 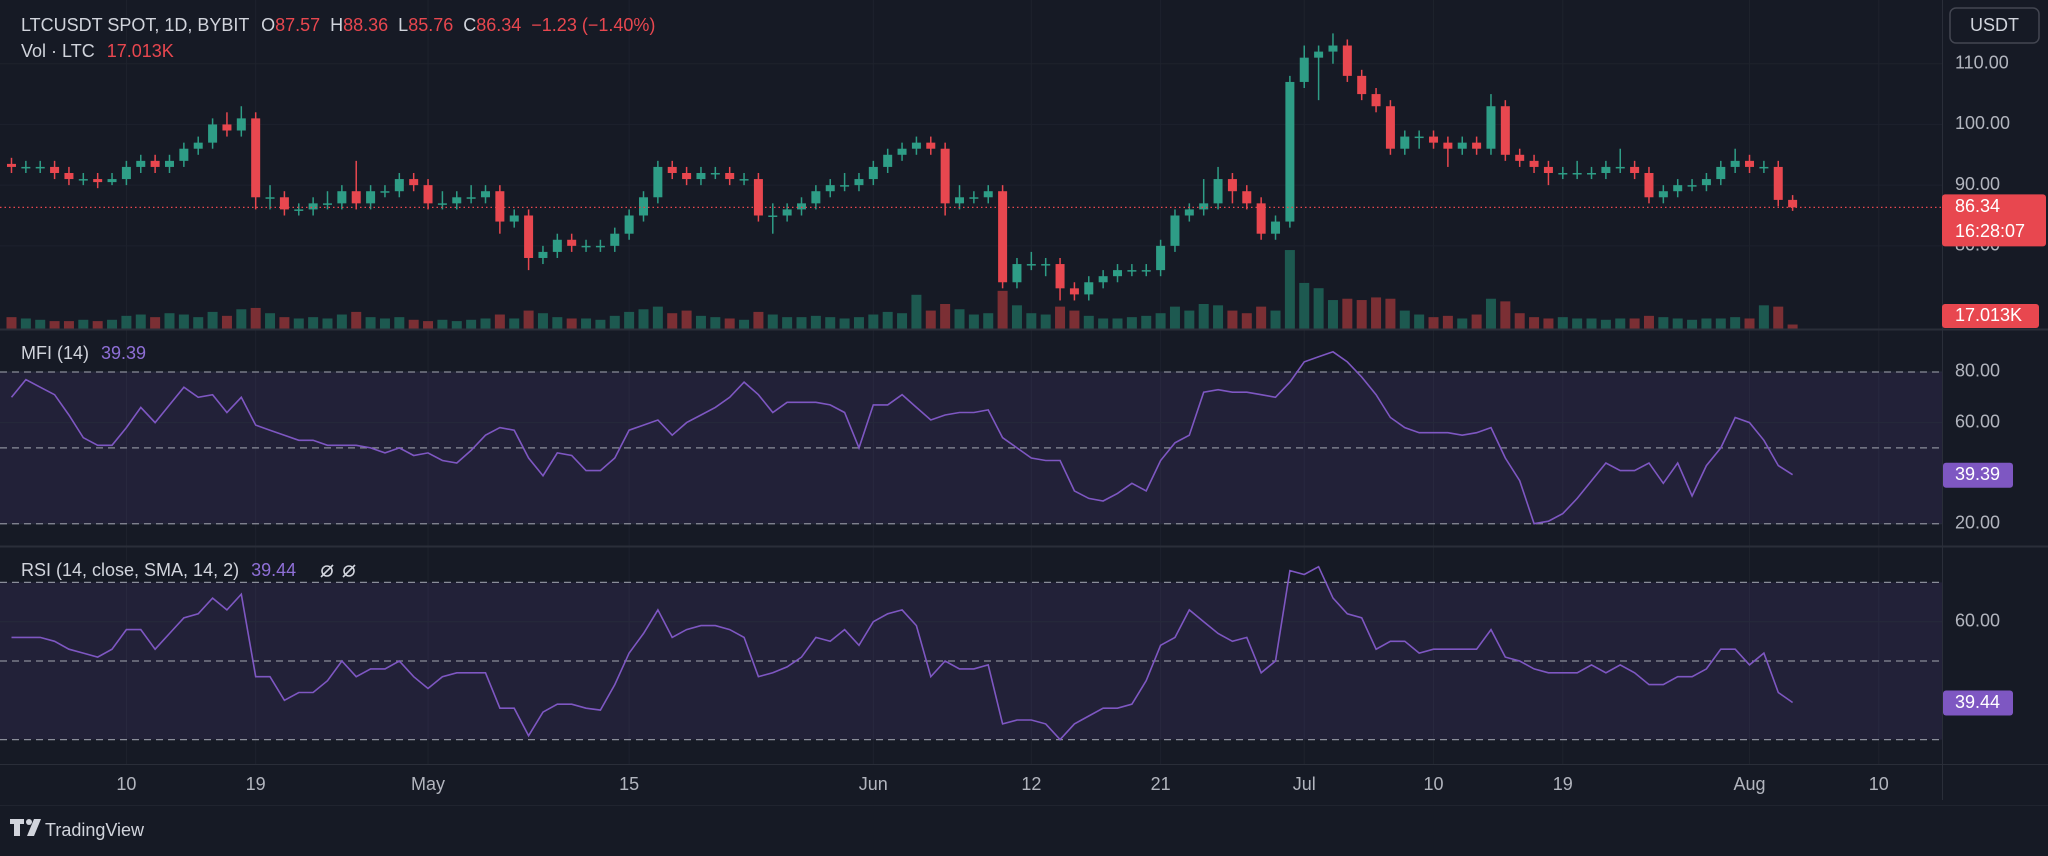 What do you see at coordinates (1982, 123) in the screenshot?
I see `y-tick-label: 100.00` at bounding box center [1982, 123].